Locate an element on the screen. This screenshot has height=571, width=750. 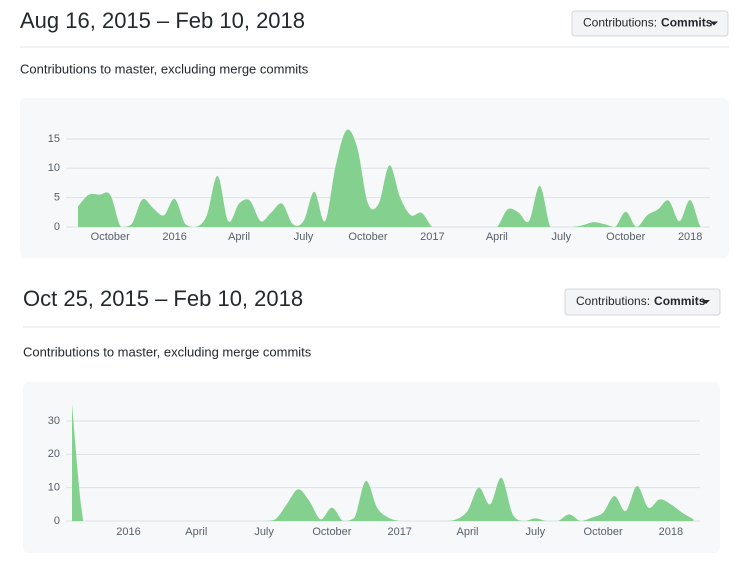
contribution-area is located at coordinates (395, 178).